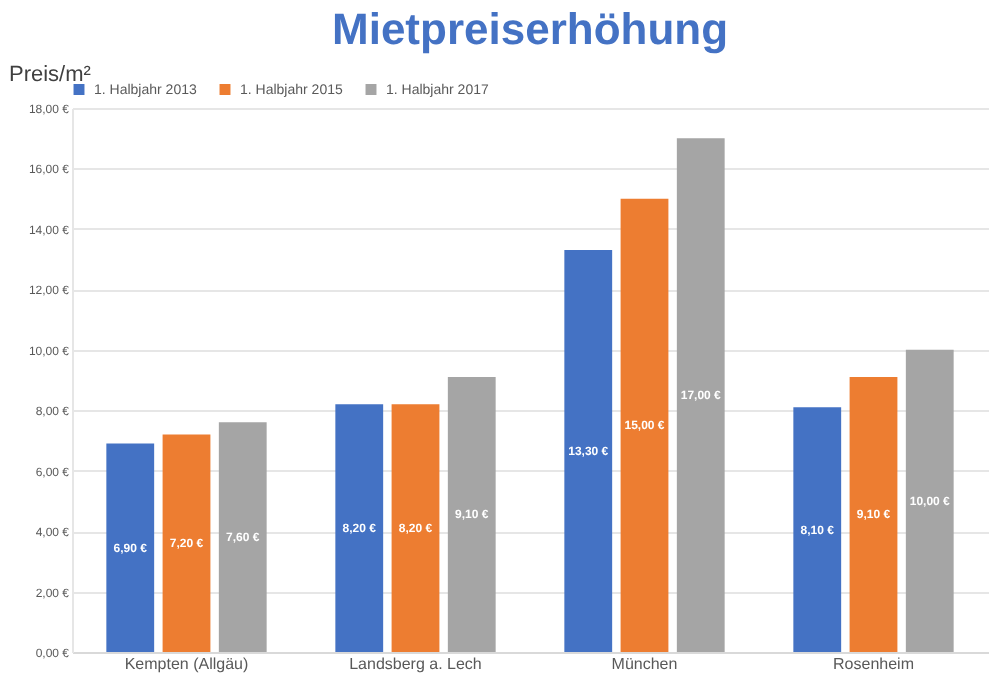 Image resolution: width=1000 pixels, height=684 pixels. Describe the element at coordinates (186, 664) in the screenshot. I see `x-tick-label: Kempten (Allgäu)` at that location.